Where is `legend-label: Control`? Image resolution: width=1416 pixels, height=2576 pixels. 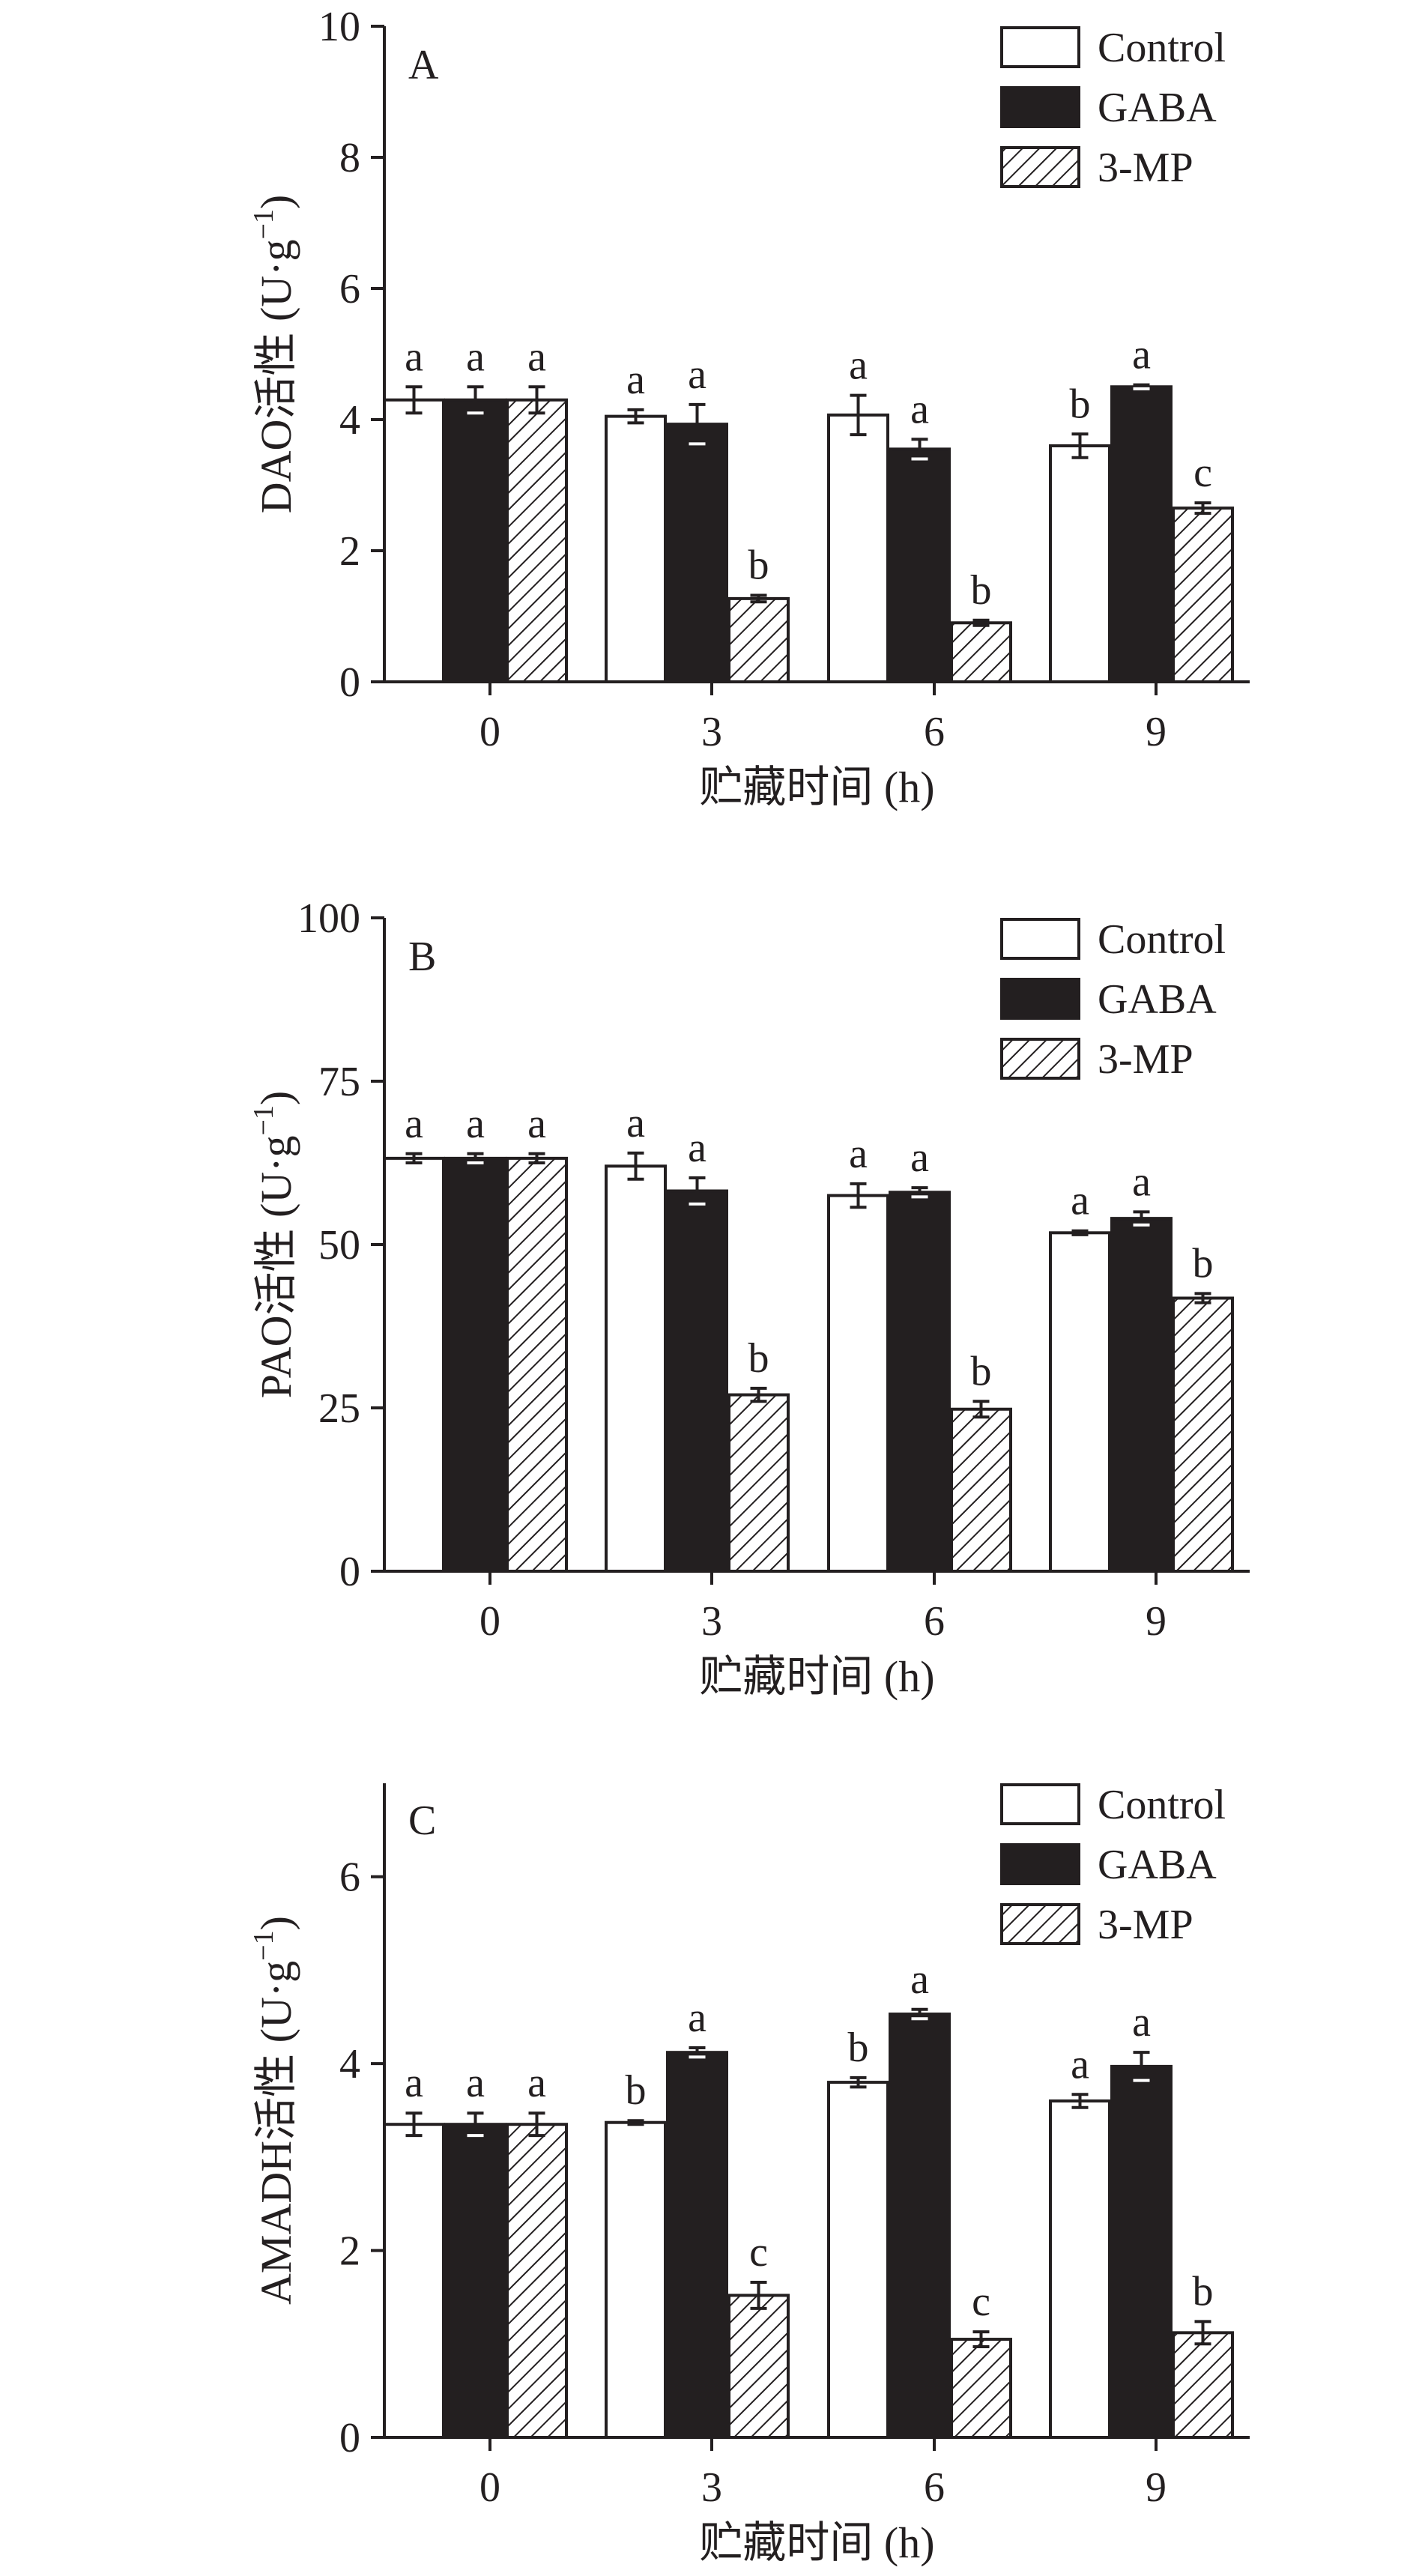 legend-label: Control is located at coordinates (1162, 939).